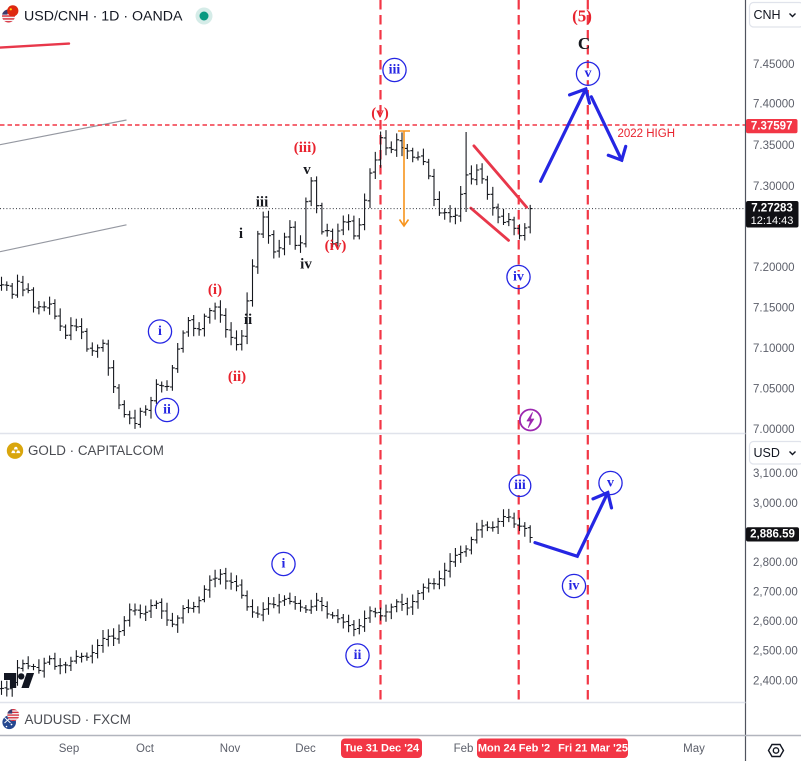 This screenshot has height=766, width=801. Describe the element at coordinates (775, 593) in the screenshot. I see `svg-text: 2,700.00` at that location.